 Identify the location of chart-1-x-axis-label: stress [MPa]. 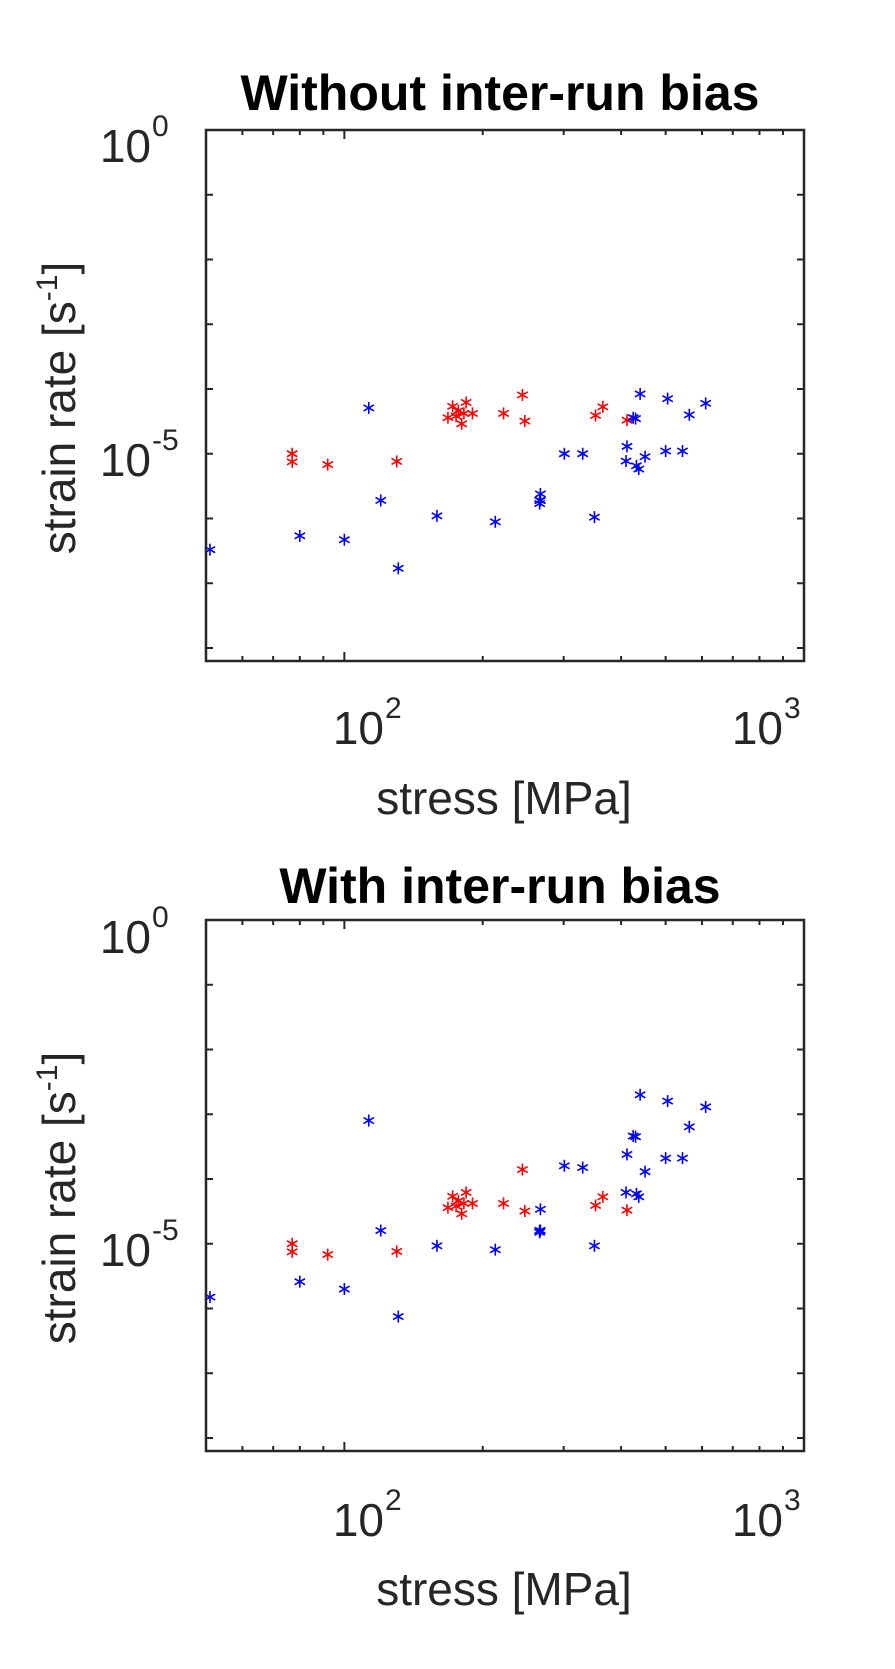
(504, 798).